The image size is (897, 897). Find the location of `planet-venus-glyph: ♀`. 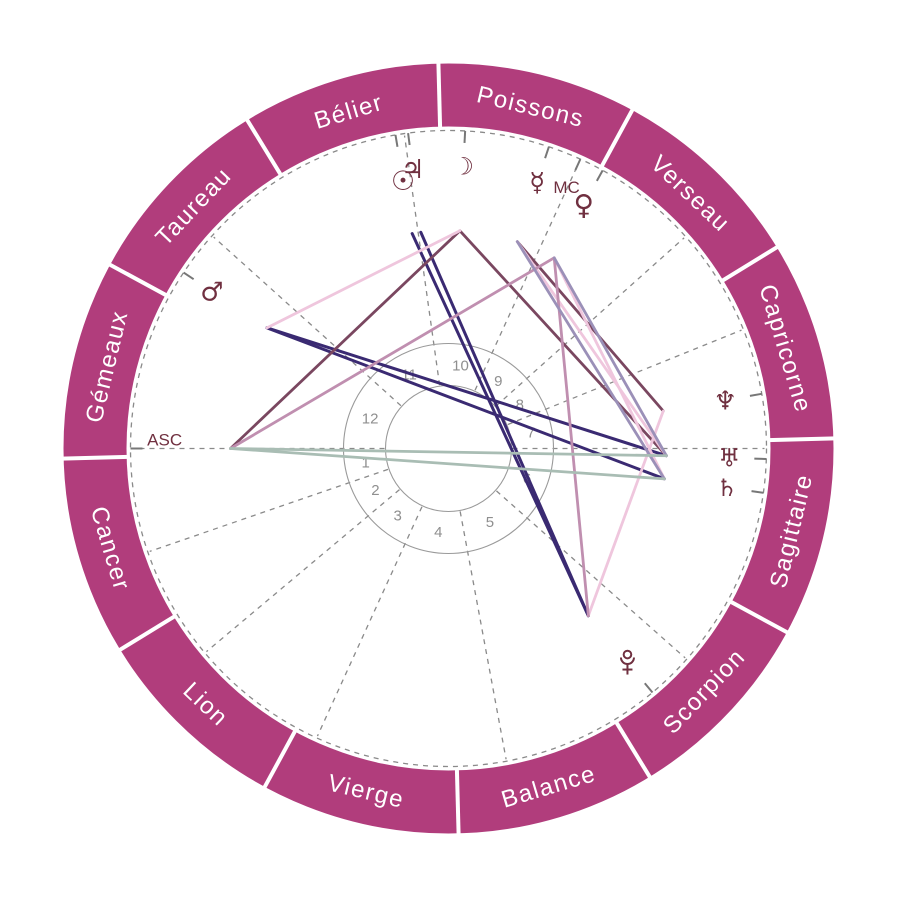

planet-venus-glyph: ♀ is located at coordinates (584, 204).